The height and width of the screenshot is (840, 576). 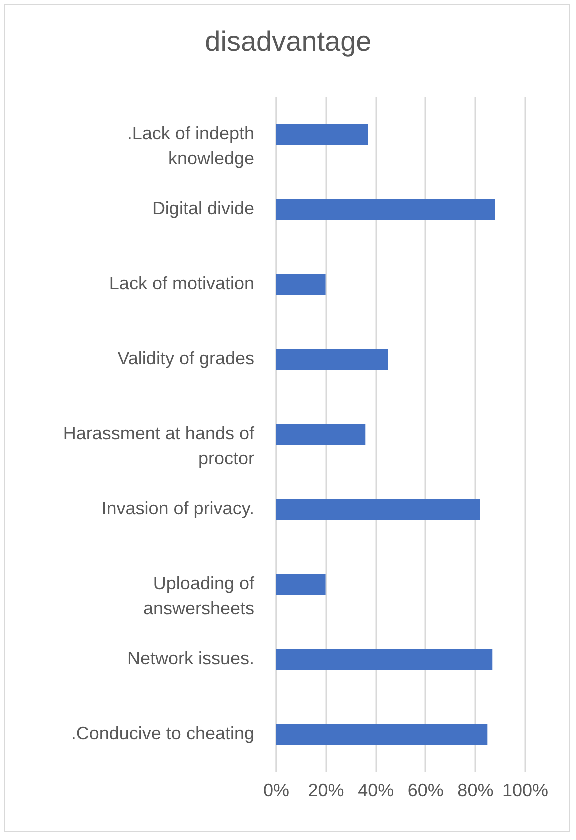 I want to click on x-tick-label: 60%, so click(x=426, y=790).